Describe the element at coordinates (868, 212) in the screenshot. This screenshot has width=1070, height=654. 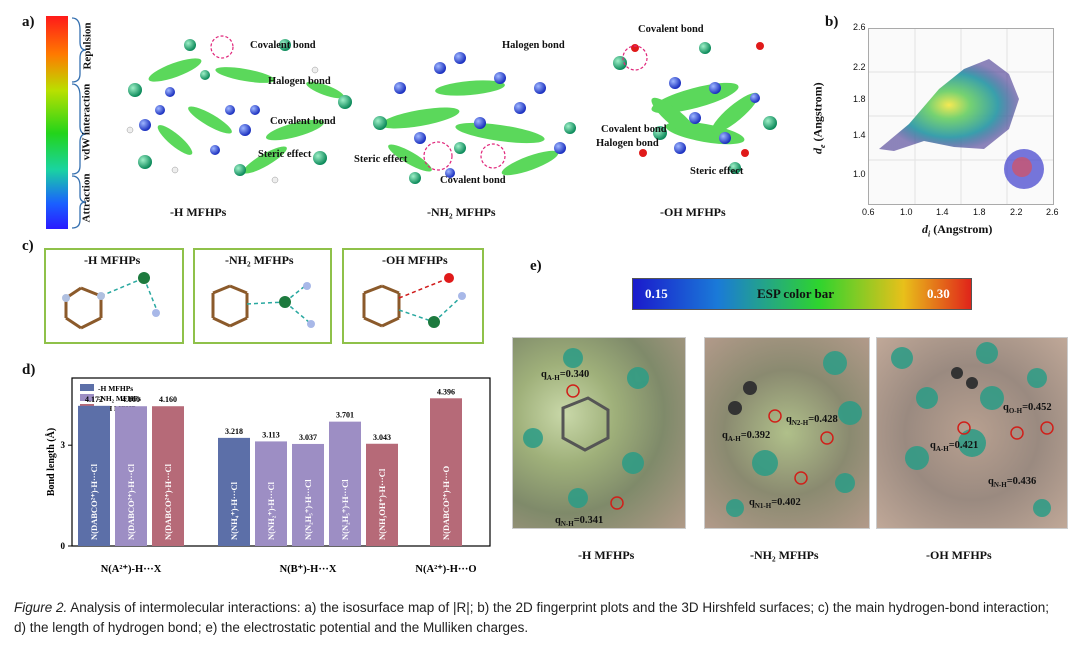
I see `x-tick-0-6: 0.6` at that location.